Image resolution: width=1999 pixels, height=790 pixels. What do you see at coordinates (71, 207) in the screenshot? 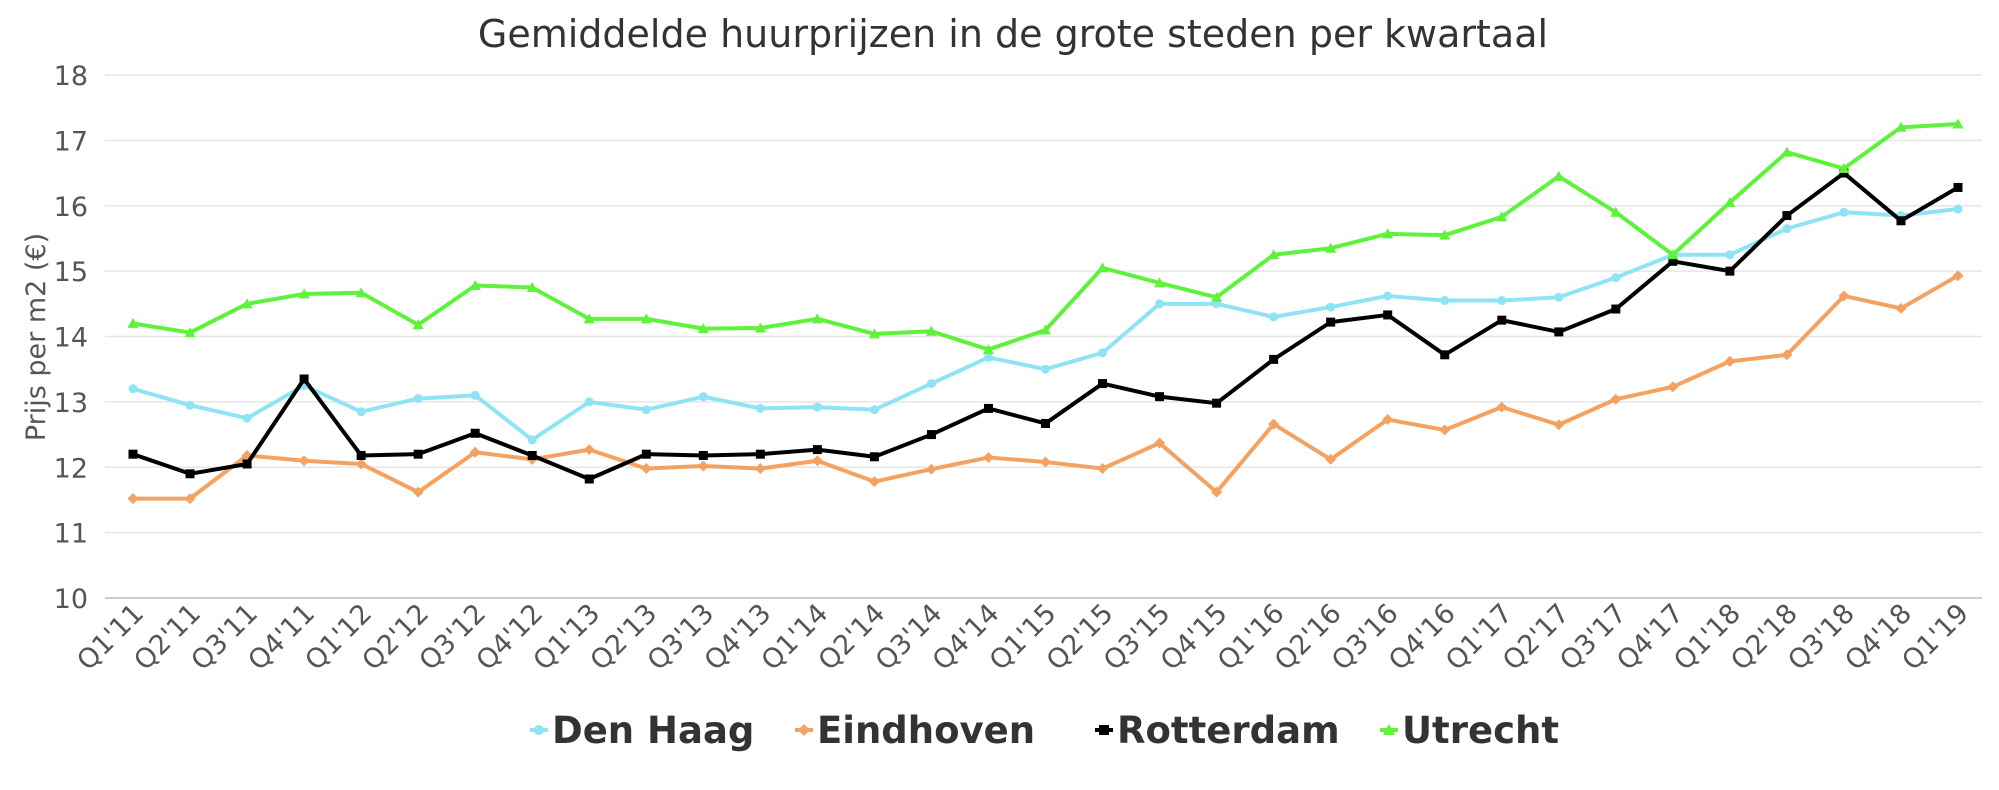
I see `y-tick-label: 16` at bounding box center [71, 207].